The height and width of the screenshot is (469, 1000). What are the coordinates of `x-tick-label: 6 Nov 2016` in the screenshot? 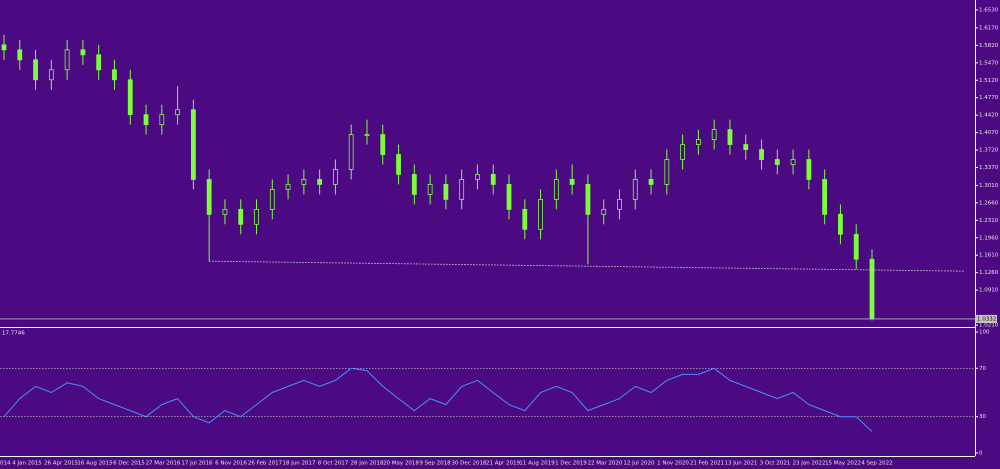 It's located at (231, 464).